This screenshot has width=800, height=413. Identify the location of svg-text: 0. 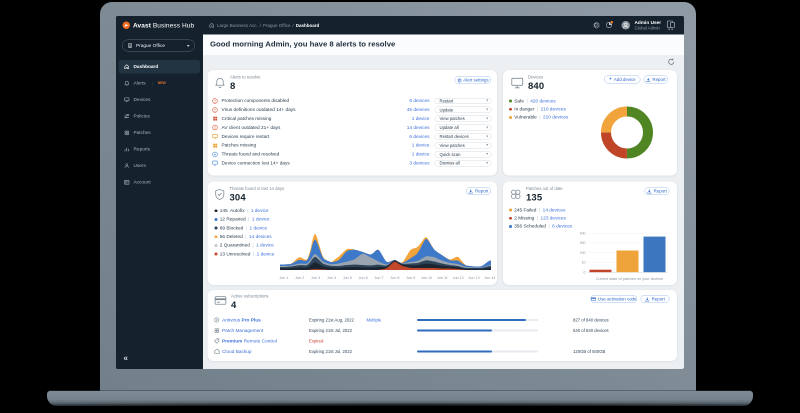
(585, 272).